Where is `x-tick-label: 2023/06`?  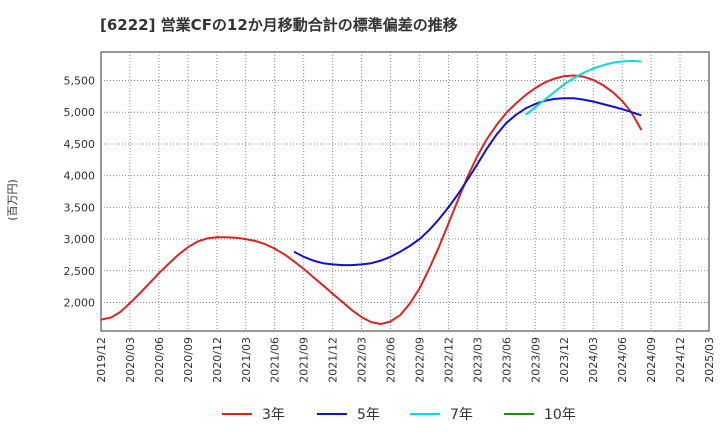 x-tick-label: 2023/06 is located at coordinates (506, 360).